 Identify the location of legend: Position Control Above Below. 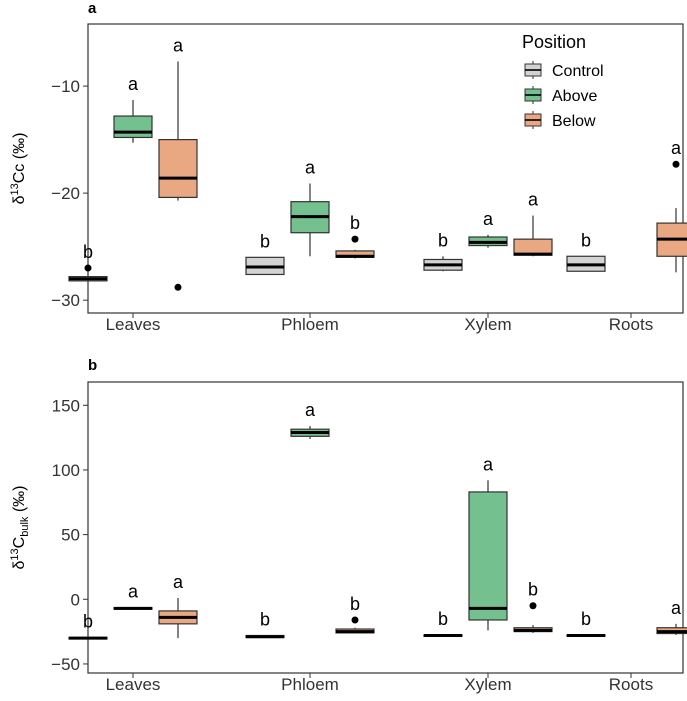
(563, 81).